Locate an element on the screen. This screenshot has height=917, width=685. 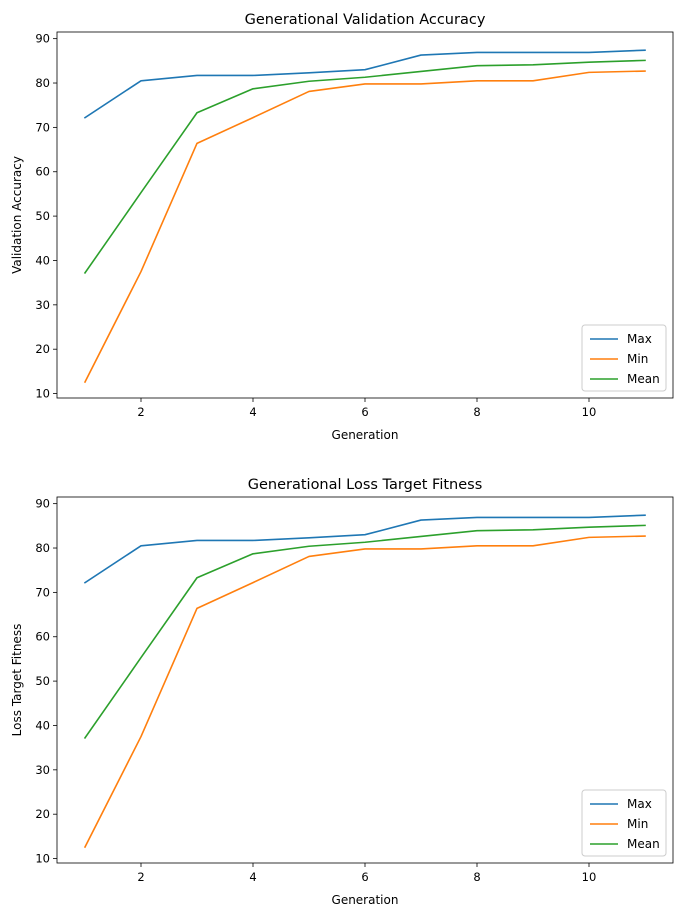
chart-title: Generational Loss Target Fitness is located at coordinates (365, 485).